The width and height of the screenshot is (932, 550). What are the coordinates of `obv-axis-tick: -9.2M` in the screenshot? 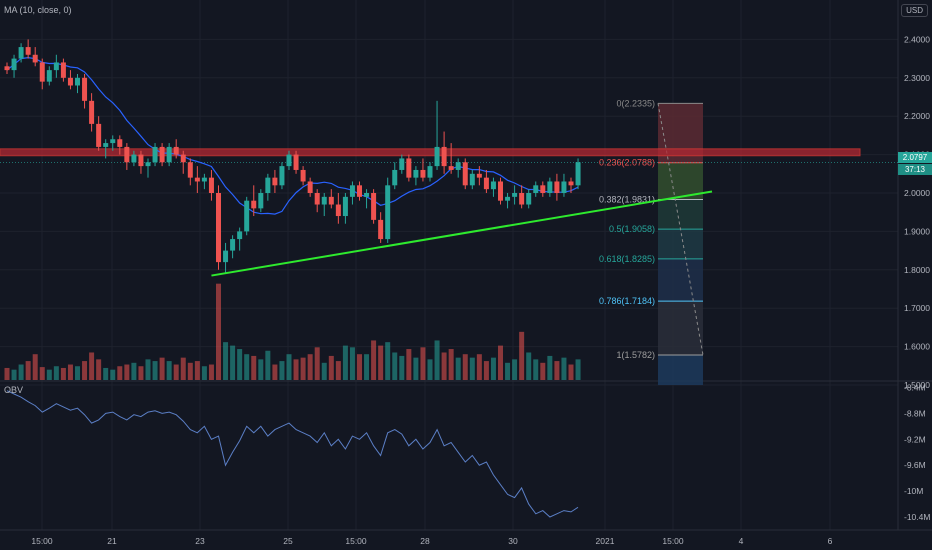 It's located at (915, 439).